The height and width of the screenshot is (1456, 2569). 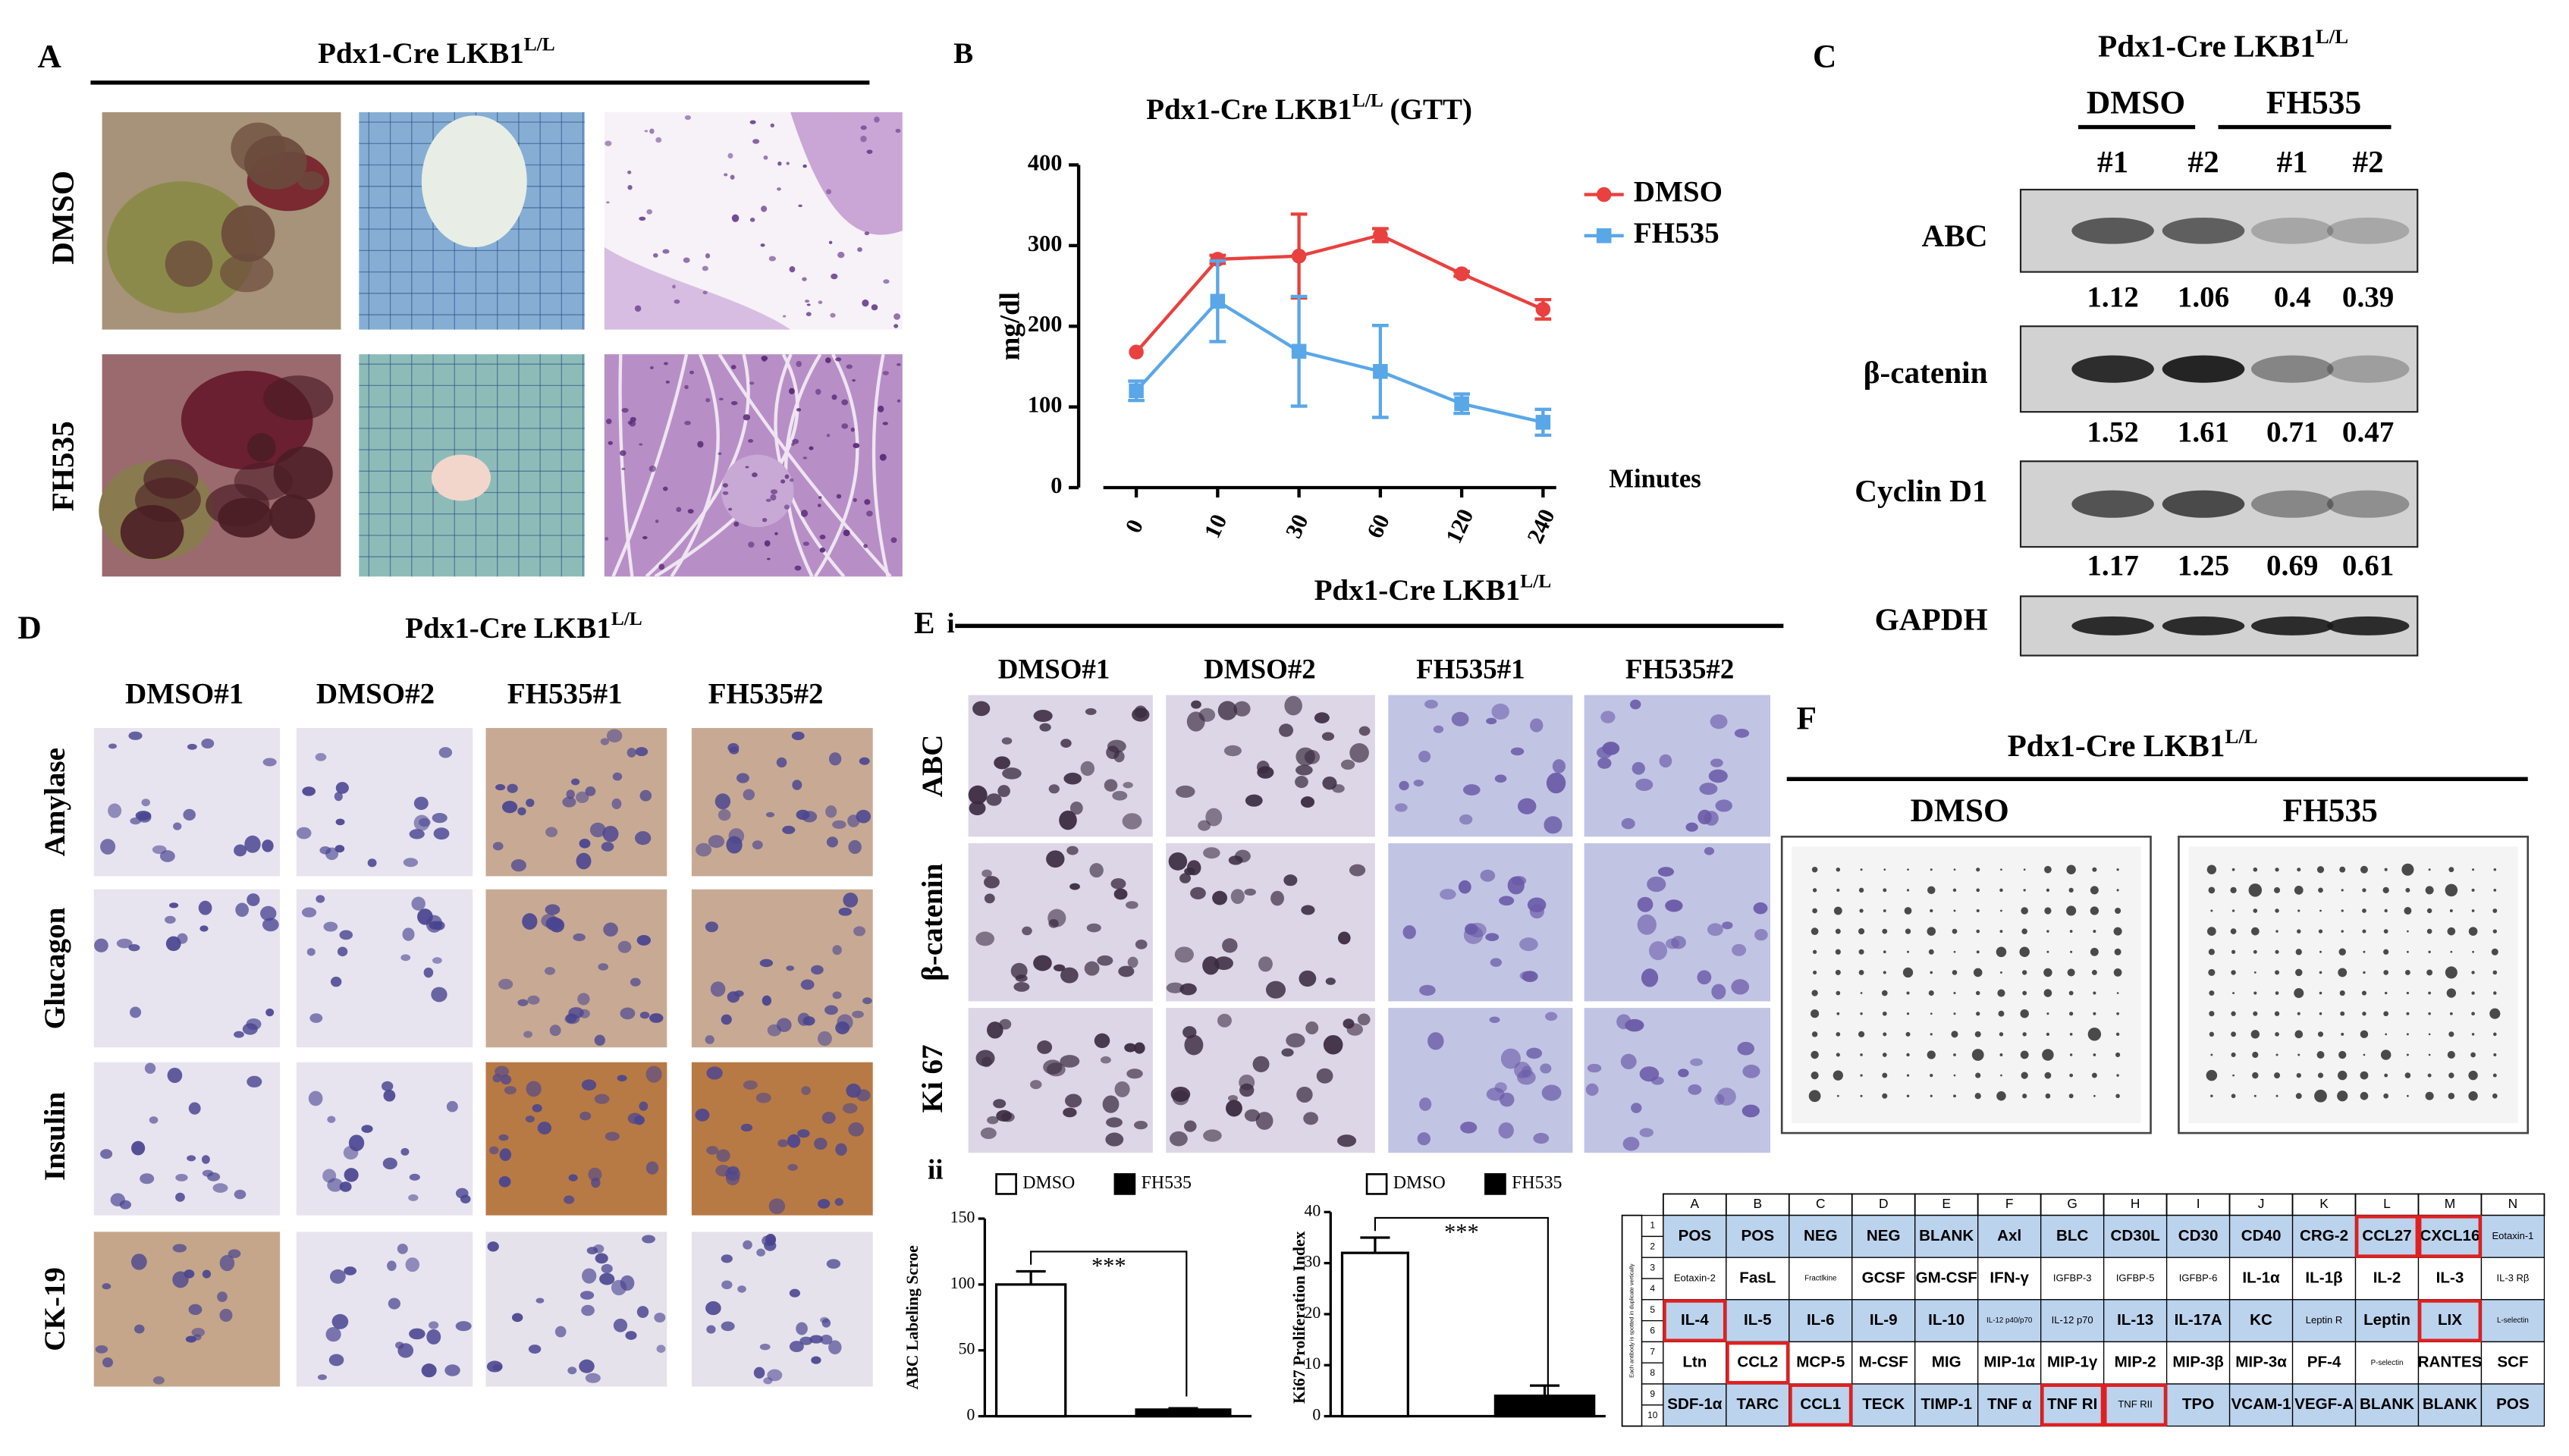 What do you see at coordinates (55, 802) in the screenshot?
I see `row-label: Amylase` at bounding box center [55, 802].